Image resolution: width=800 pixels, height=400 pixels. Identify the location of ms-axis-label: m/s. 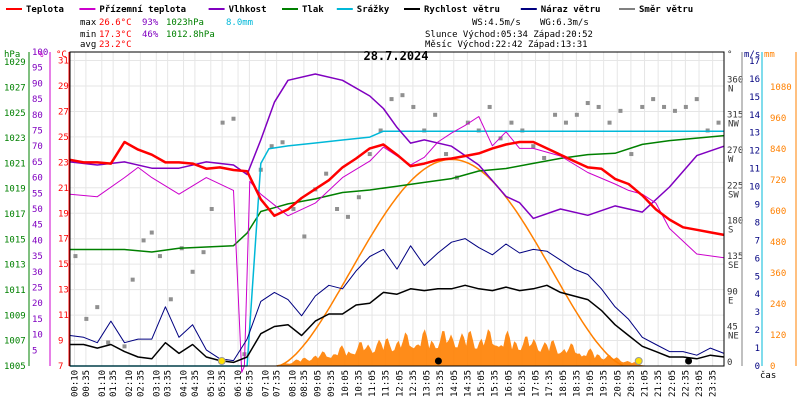
(752, 55).